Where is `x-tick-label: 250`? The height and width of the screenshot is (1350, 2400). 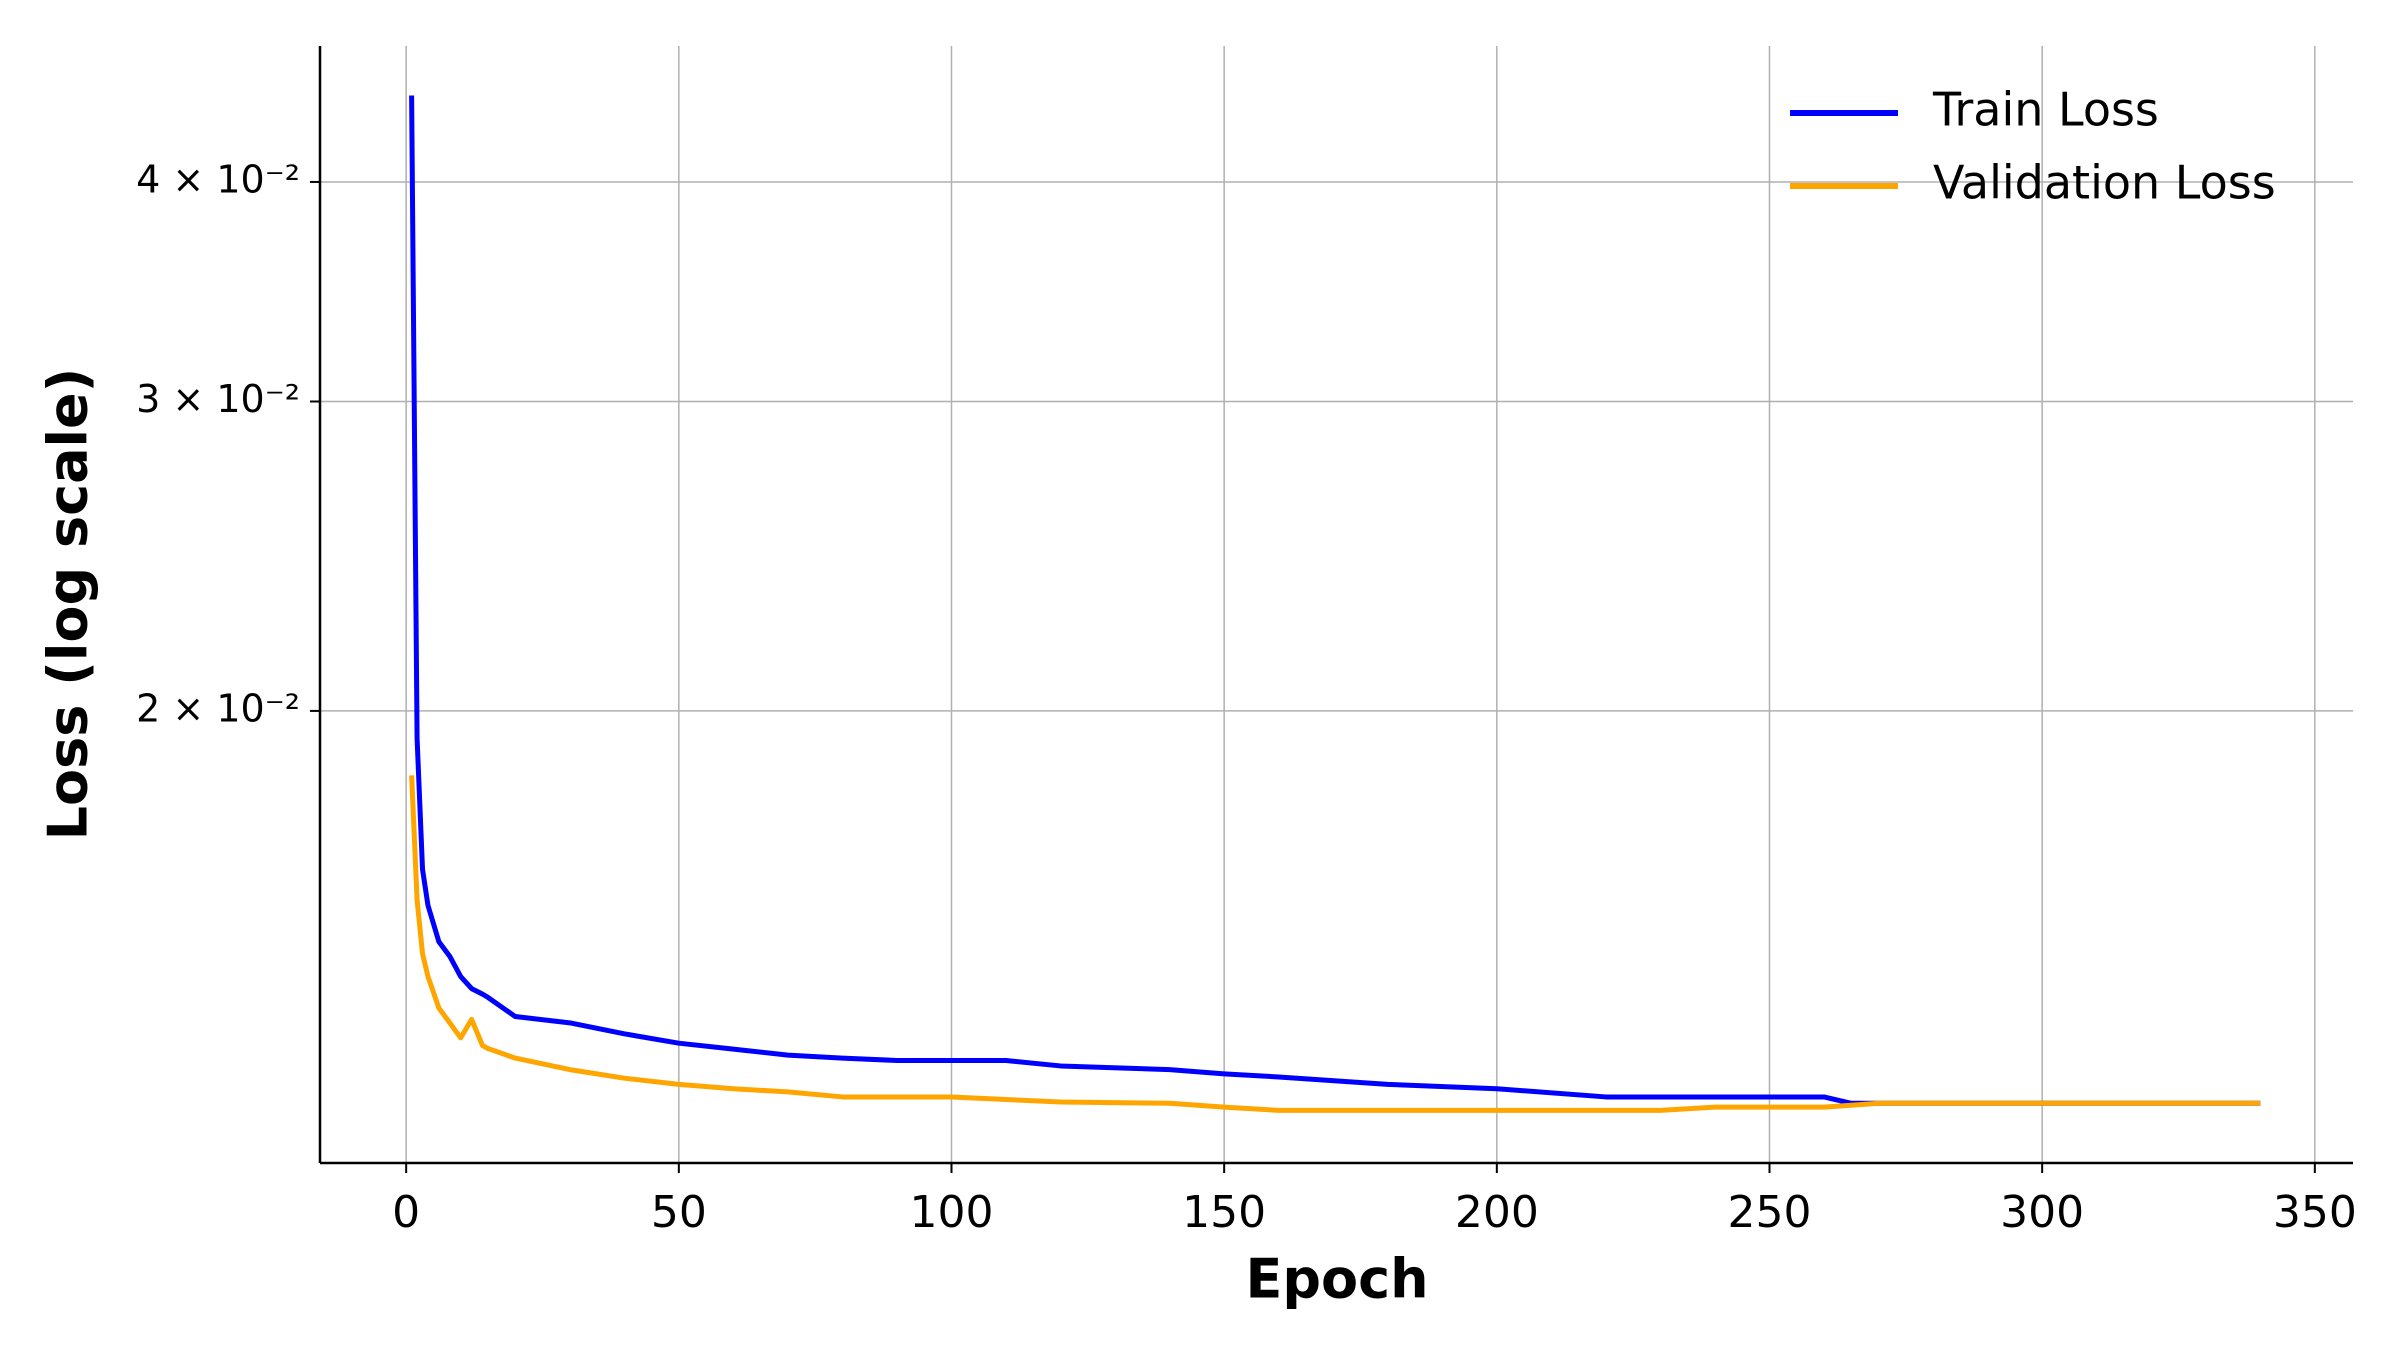 x-tick-label: 250 is located at coordinates (1770, 1212).